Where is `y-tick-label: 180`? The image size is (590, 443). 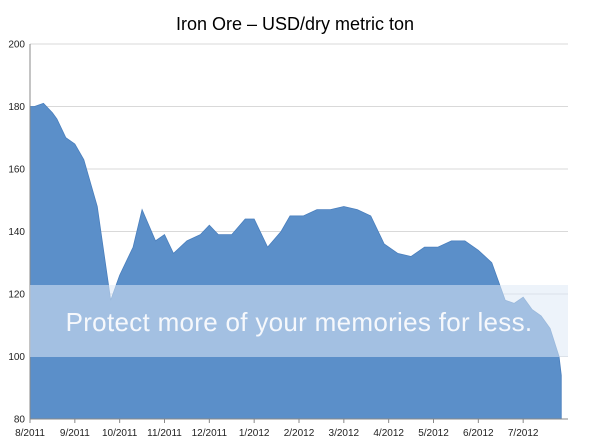 y-tick-label: 180 is located at coordinates (16, 107).